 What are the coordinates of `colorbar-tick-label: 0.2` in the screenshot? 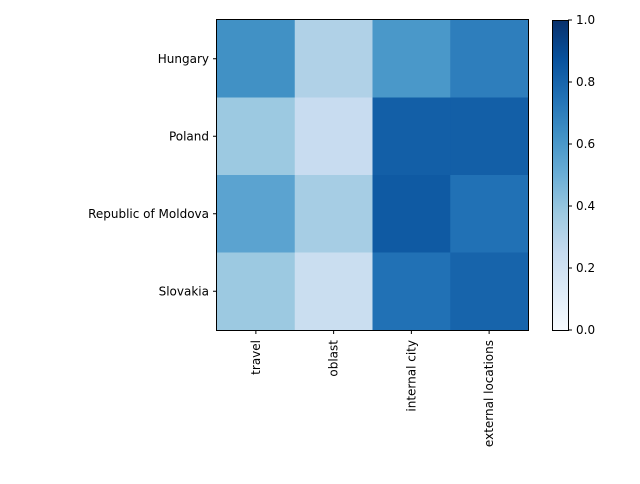 It's located at (585, 268).